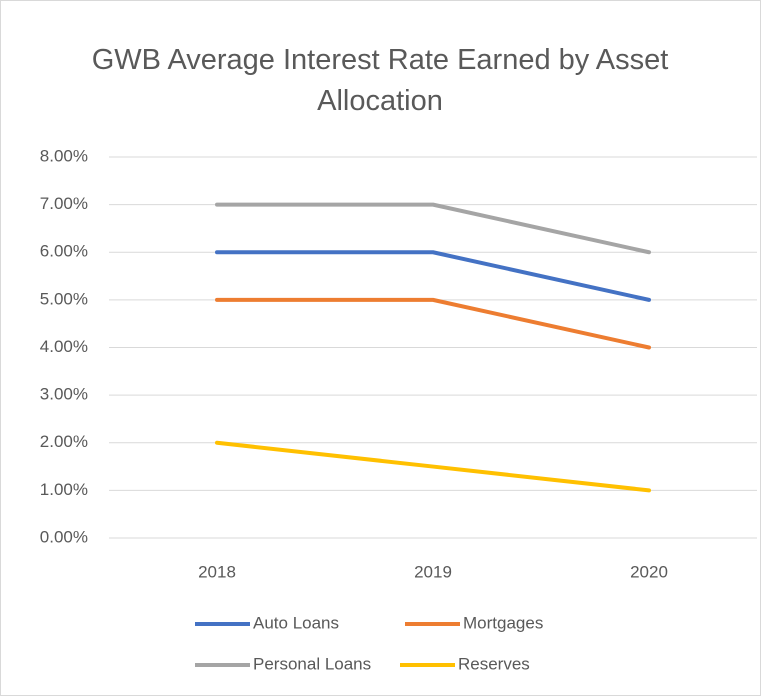 The image size is (761, 696). Describe the element at coordinates (64, 489) in the screenshot. I see `y-tick-label: 1.00%` at that location.